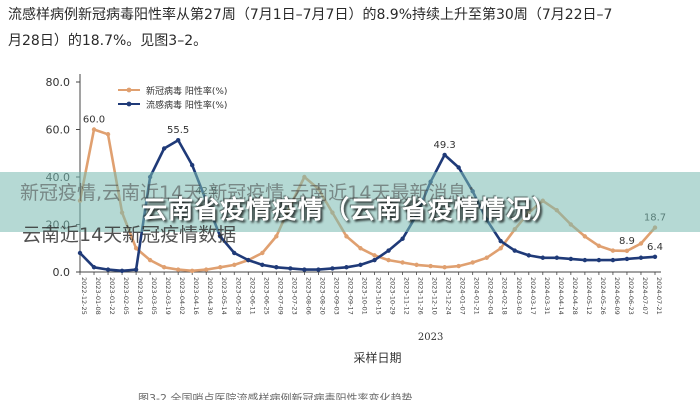 The width and height of the screenshot is (700, 400). What do you see at coordinates (430, 337) in the screenshot?
I see `year-label: 2023` at bounding box center [430, 337].